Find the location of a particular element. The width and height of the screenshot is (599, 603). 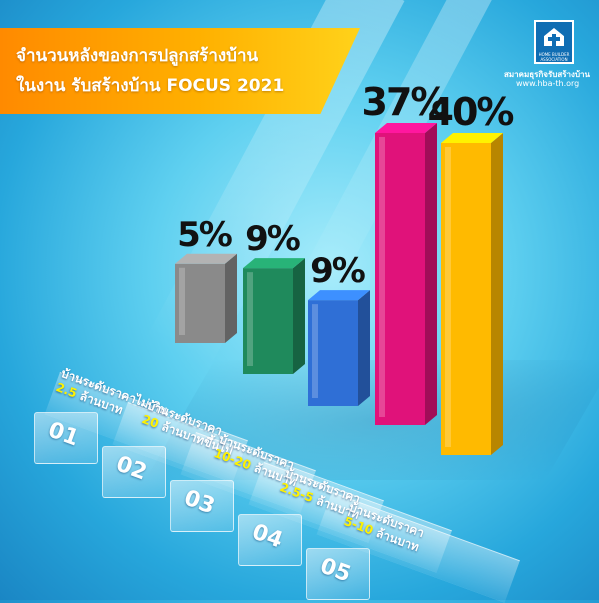

bar-4-side is located at coordinates (431, 273).